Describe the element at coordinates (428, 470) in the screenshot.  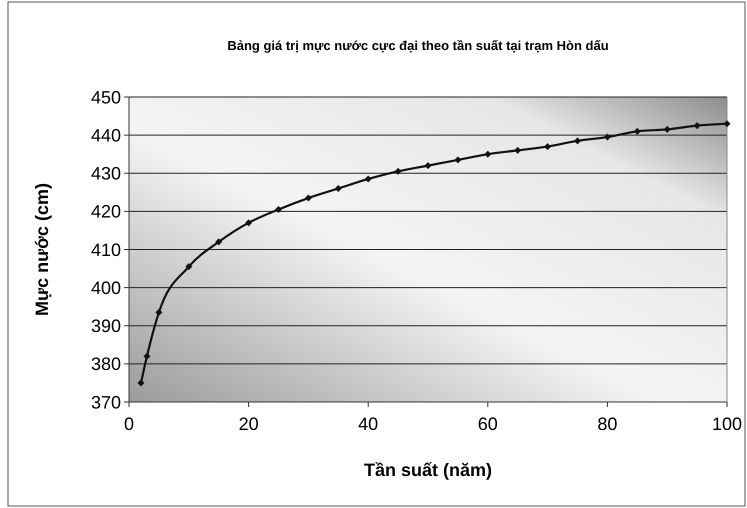
I see `x-axis-title: Tần suất (năm)` at that location.